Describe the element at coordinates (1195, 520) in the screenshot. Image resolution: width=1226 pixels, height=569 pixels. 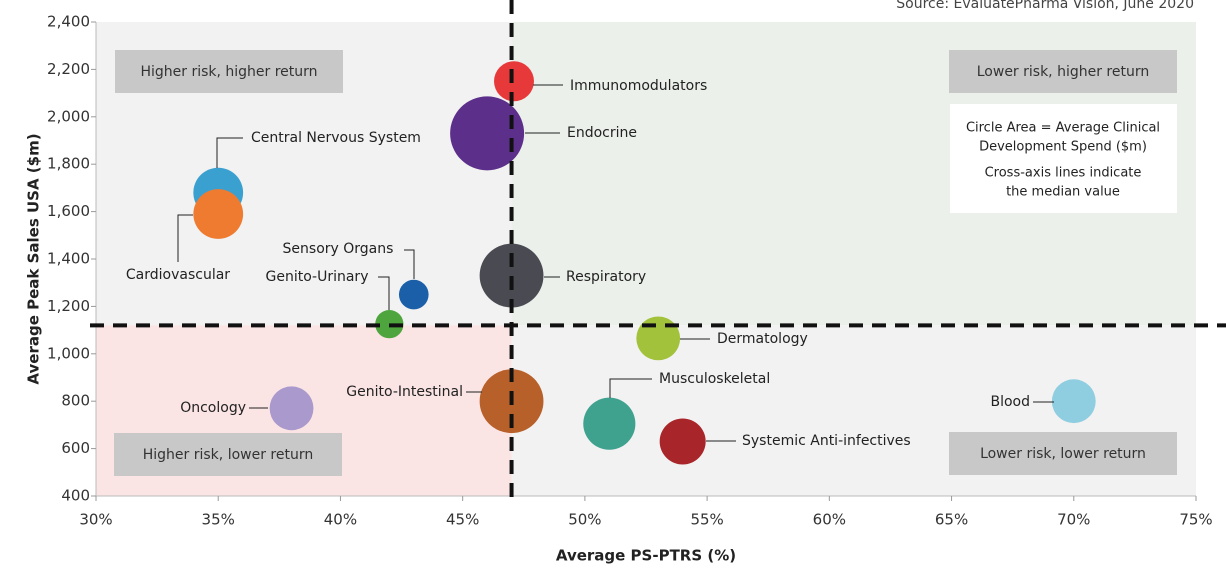
I see `x-tick-label: 75%` at that location.